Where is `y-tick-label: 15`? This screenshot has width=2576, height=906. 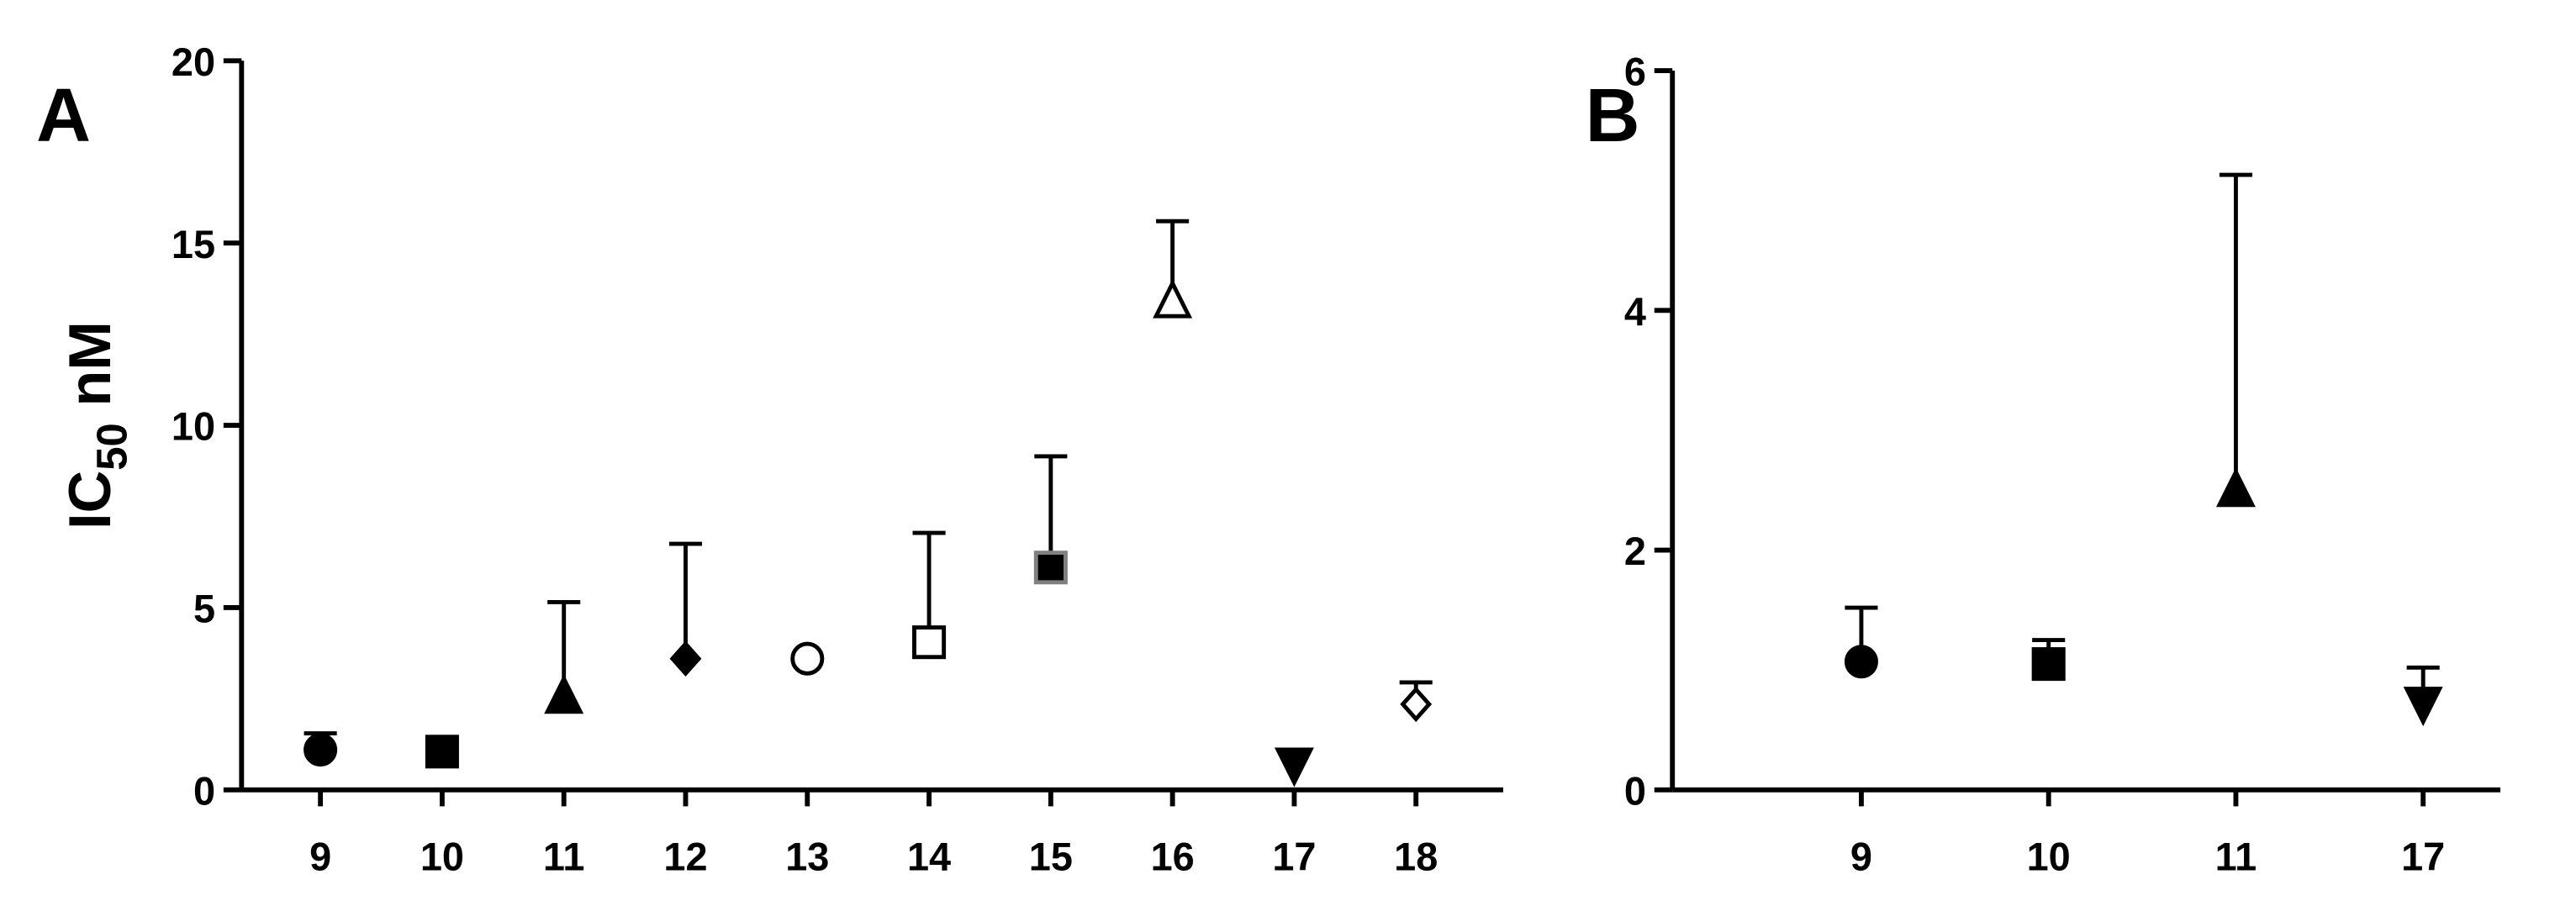
y-tick-label: 15 is located at coordinates (193, 244).